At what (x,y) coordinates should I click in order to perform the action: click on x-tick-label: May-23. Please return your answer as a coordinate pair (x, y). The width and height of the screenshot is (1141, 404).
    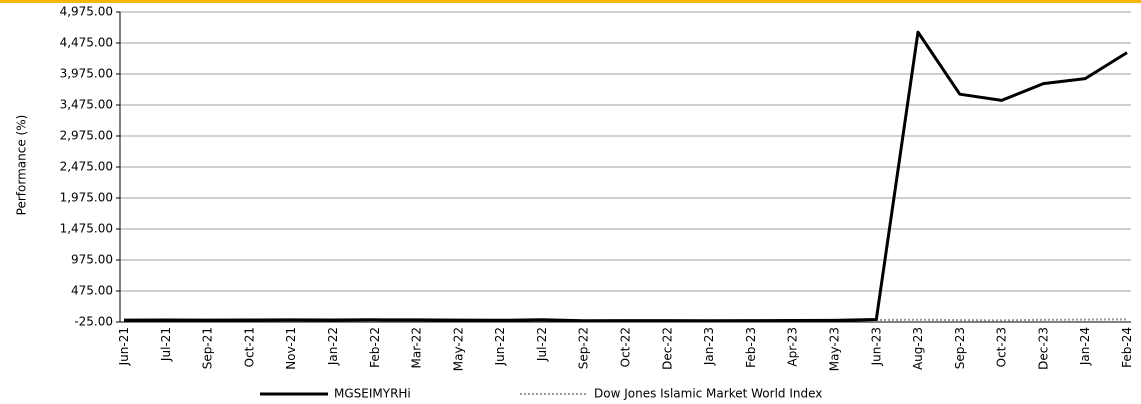
    Looking at the image, I should click on (834, 349).